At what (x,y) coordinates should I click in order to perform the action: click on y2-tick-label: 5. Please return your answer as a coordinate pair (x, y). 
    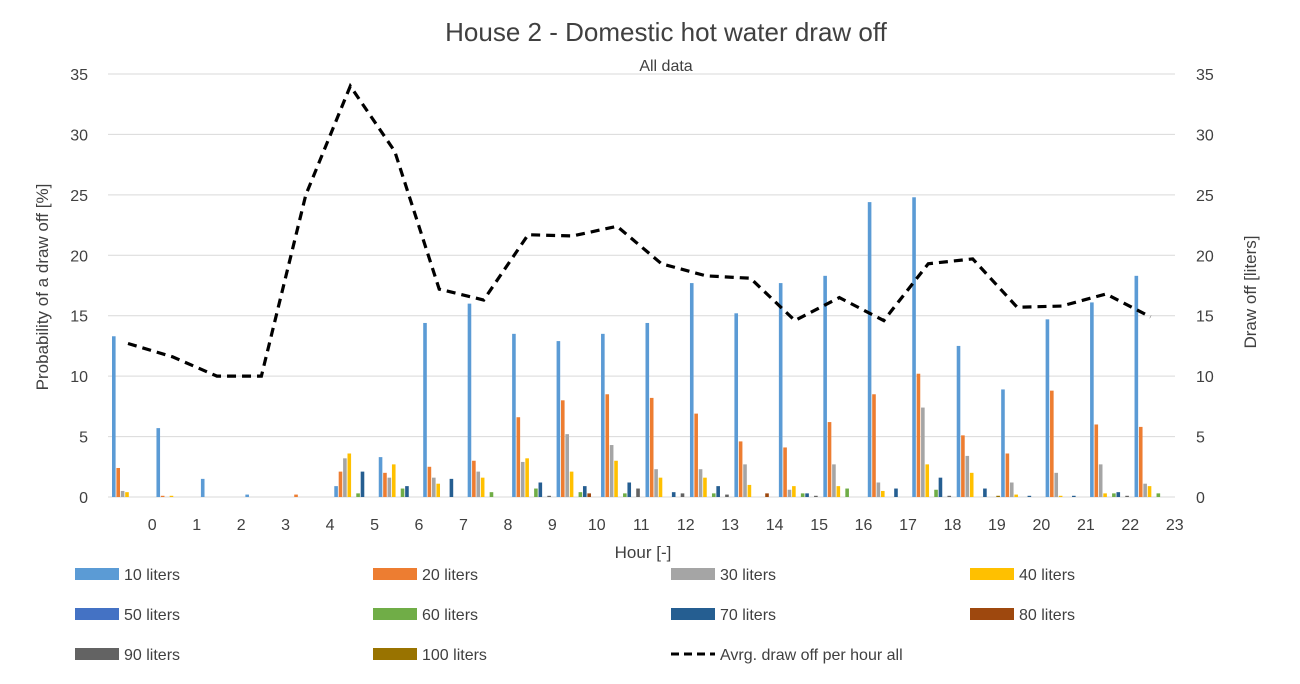
    Looking at the image, I should click on (1200, 438).